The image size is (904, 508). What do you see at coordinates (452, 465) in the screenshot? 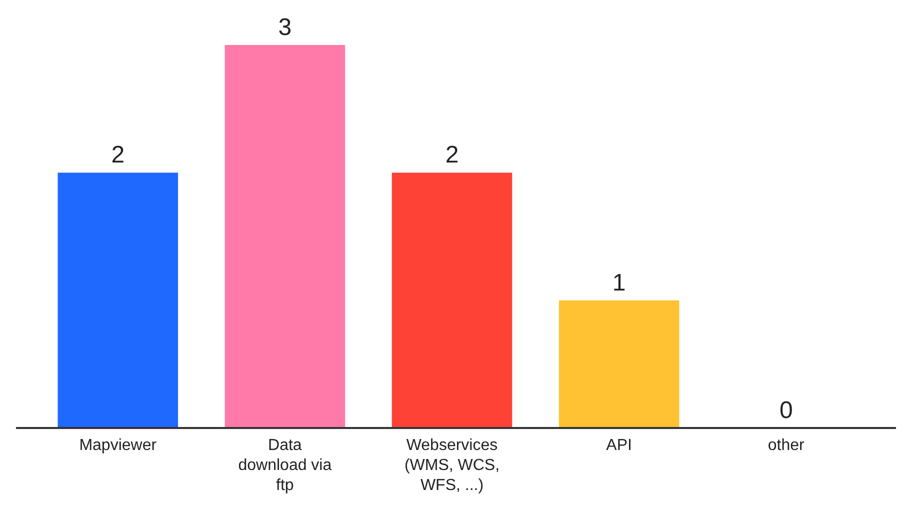
I see `x-tick-label: Webservices (WMS, WCS, WFS, ...)` at bounding box center [452, 465].